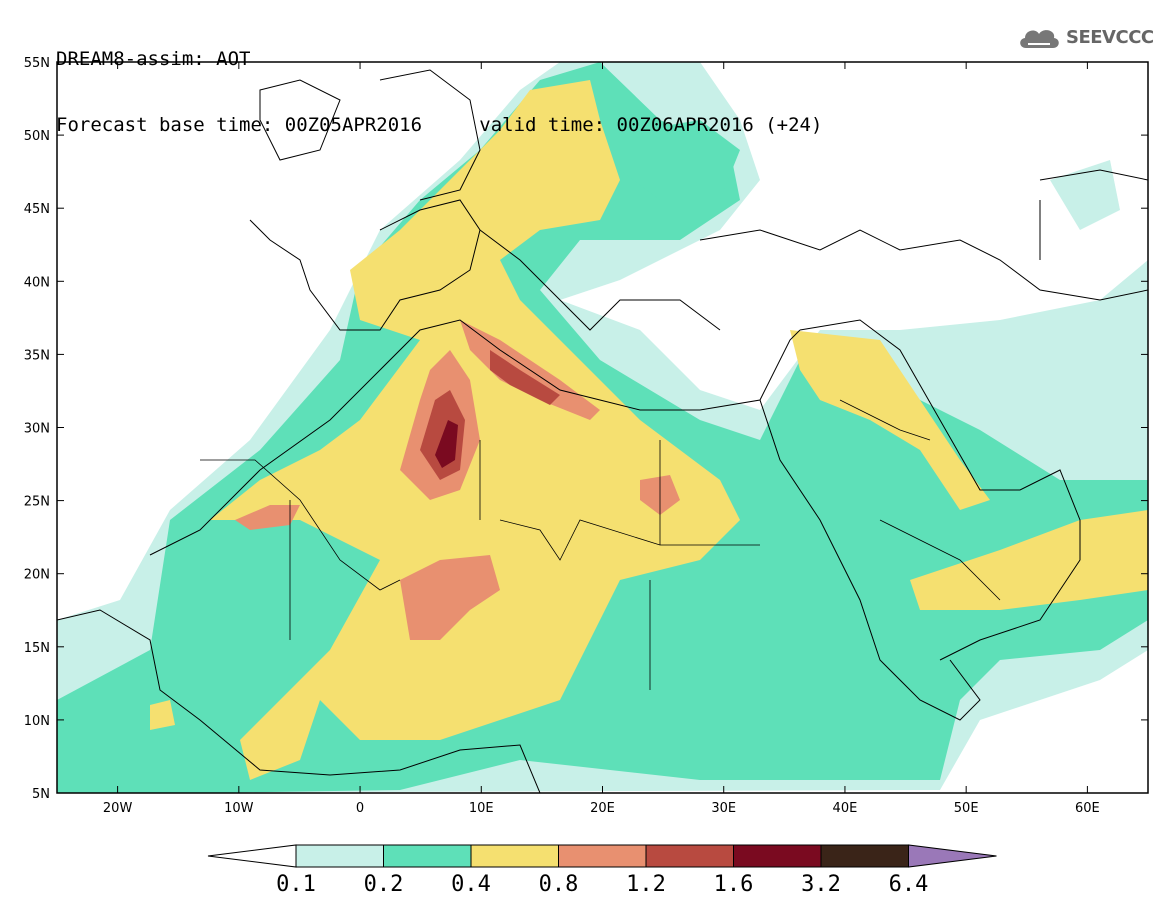  What do you see at coordinates (252, 856) in the screenshot?
I see `colorbar-under-triangle` at bounding box center [252, 856].